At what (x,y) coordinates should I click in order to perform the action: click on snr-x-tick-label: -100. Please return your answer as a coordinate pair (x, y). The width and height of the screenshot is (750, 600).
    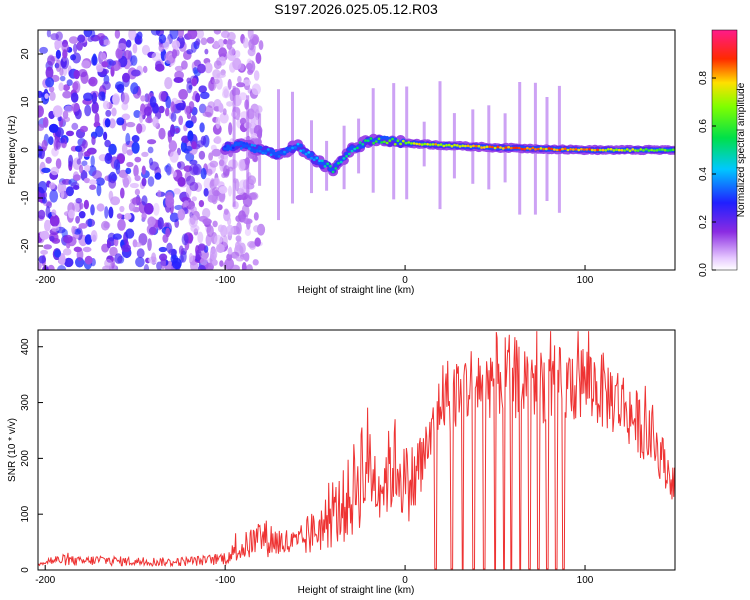
    Looking at the image, I should click on (225, 580).